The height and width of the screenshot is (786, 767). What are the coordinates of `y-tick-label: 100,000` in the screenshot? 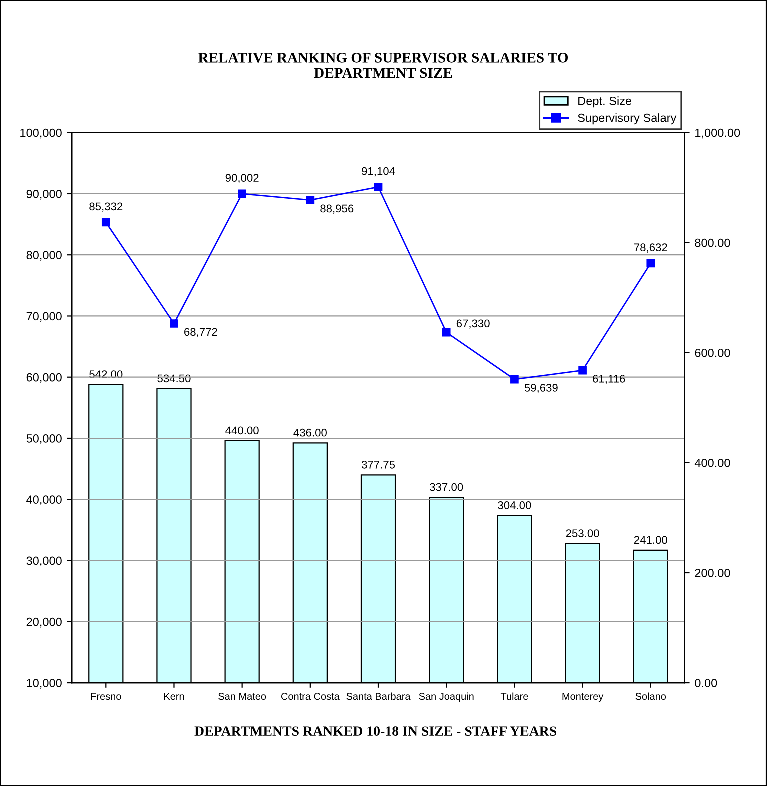 It's located at (41, 133).